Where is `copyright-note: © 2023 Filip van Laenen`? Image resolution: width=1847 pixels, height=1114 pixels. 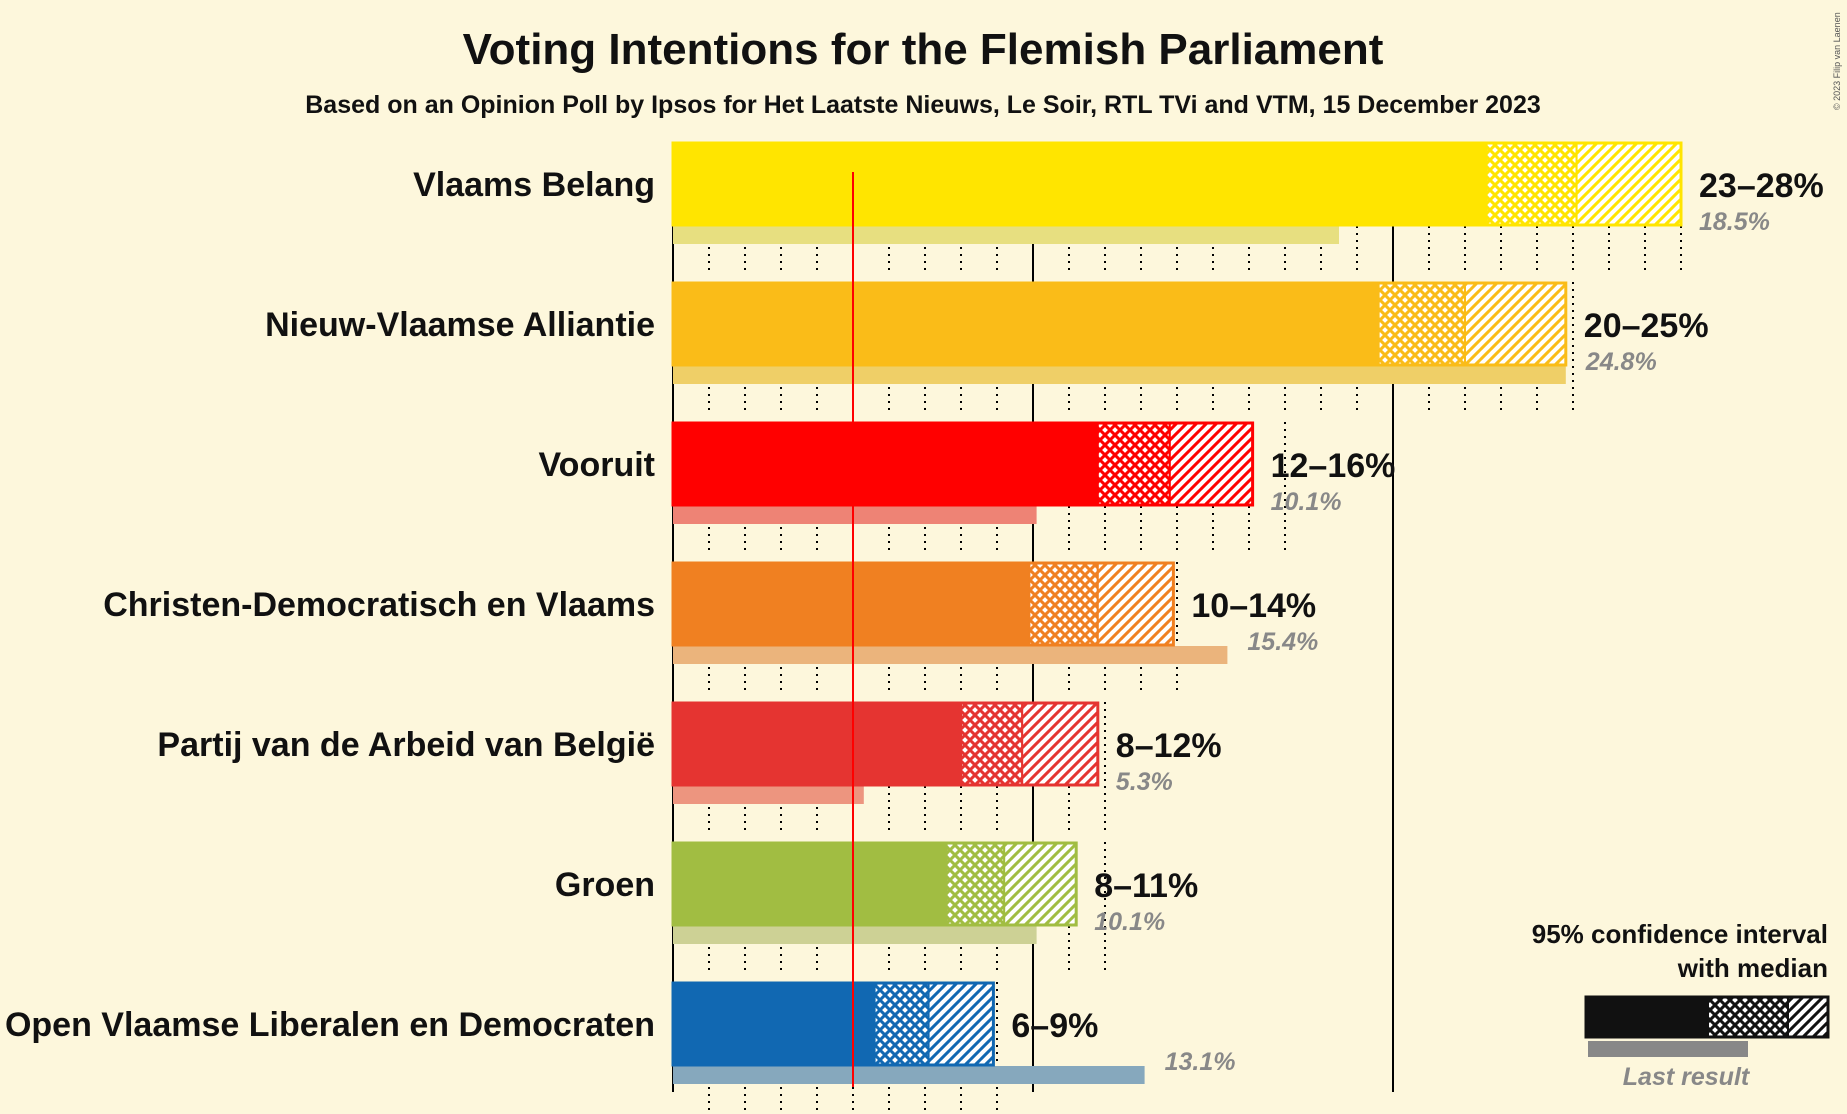
copyright-note: © 2023 Filip van Laenen is located at coordinates (1837, 61).